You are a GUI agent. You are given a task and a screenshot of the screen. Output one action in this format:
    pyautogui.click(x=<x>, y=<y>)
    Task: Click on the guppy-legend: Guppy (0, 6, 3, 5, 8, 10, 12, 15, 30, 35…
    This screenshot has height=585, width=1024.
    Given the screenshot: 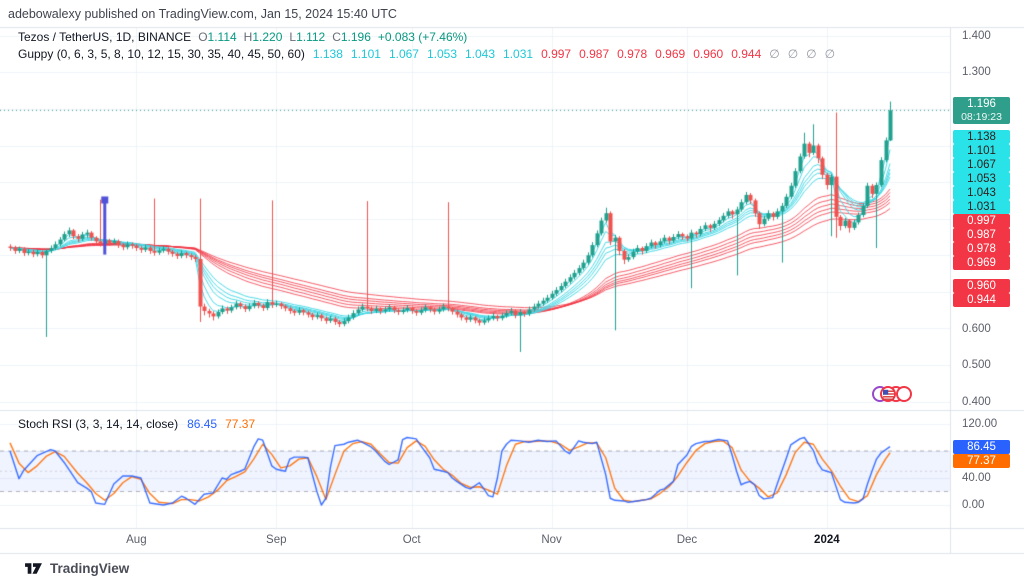 What is the action you would take?
    pyautogui.click(x=426, y=54)
    